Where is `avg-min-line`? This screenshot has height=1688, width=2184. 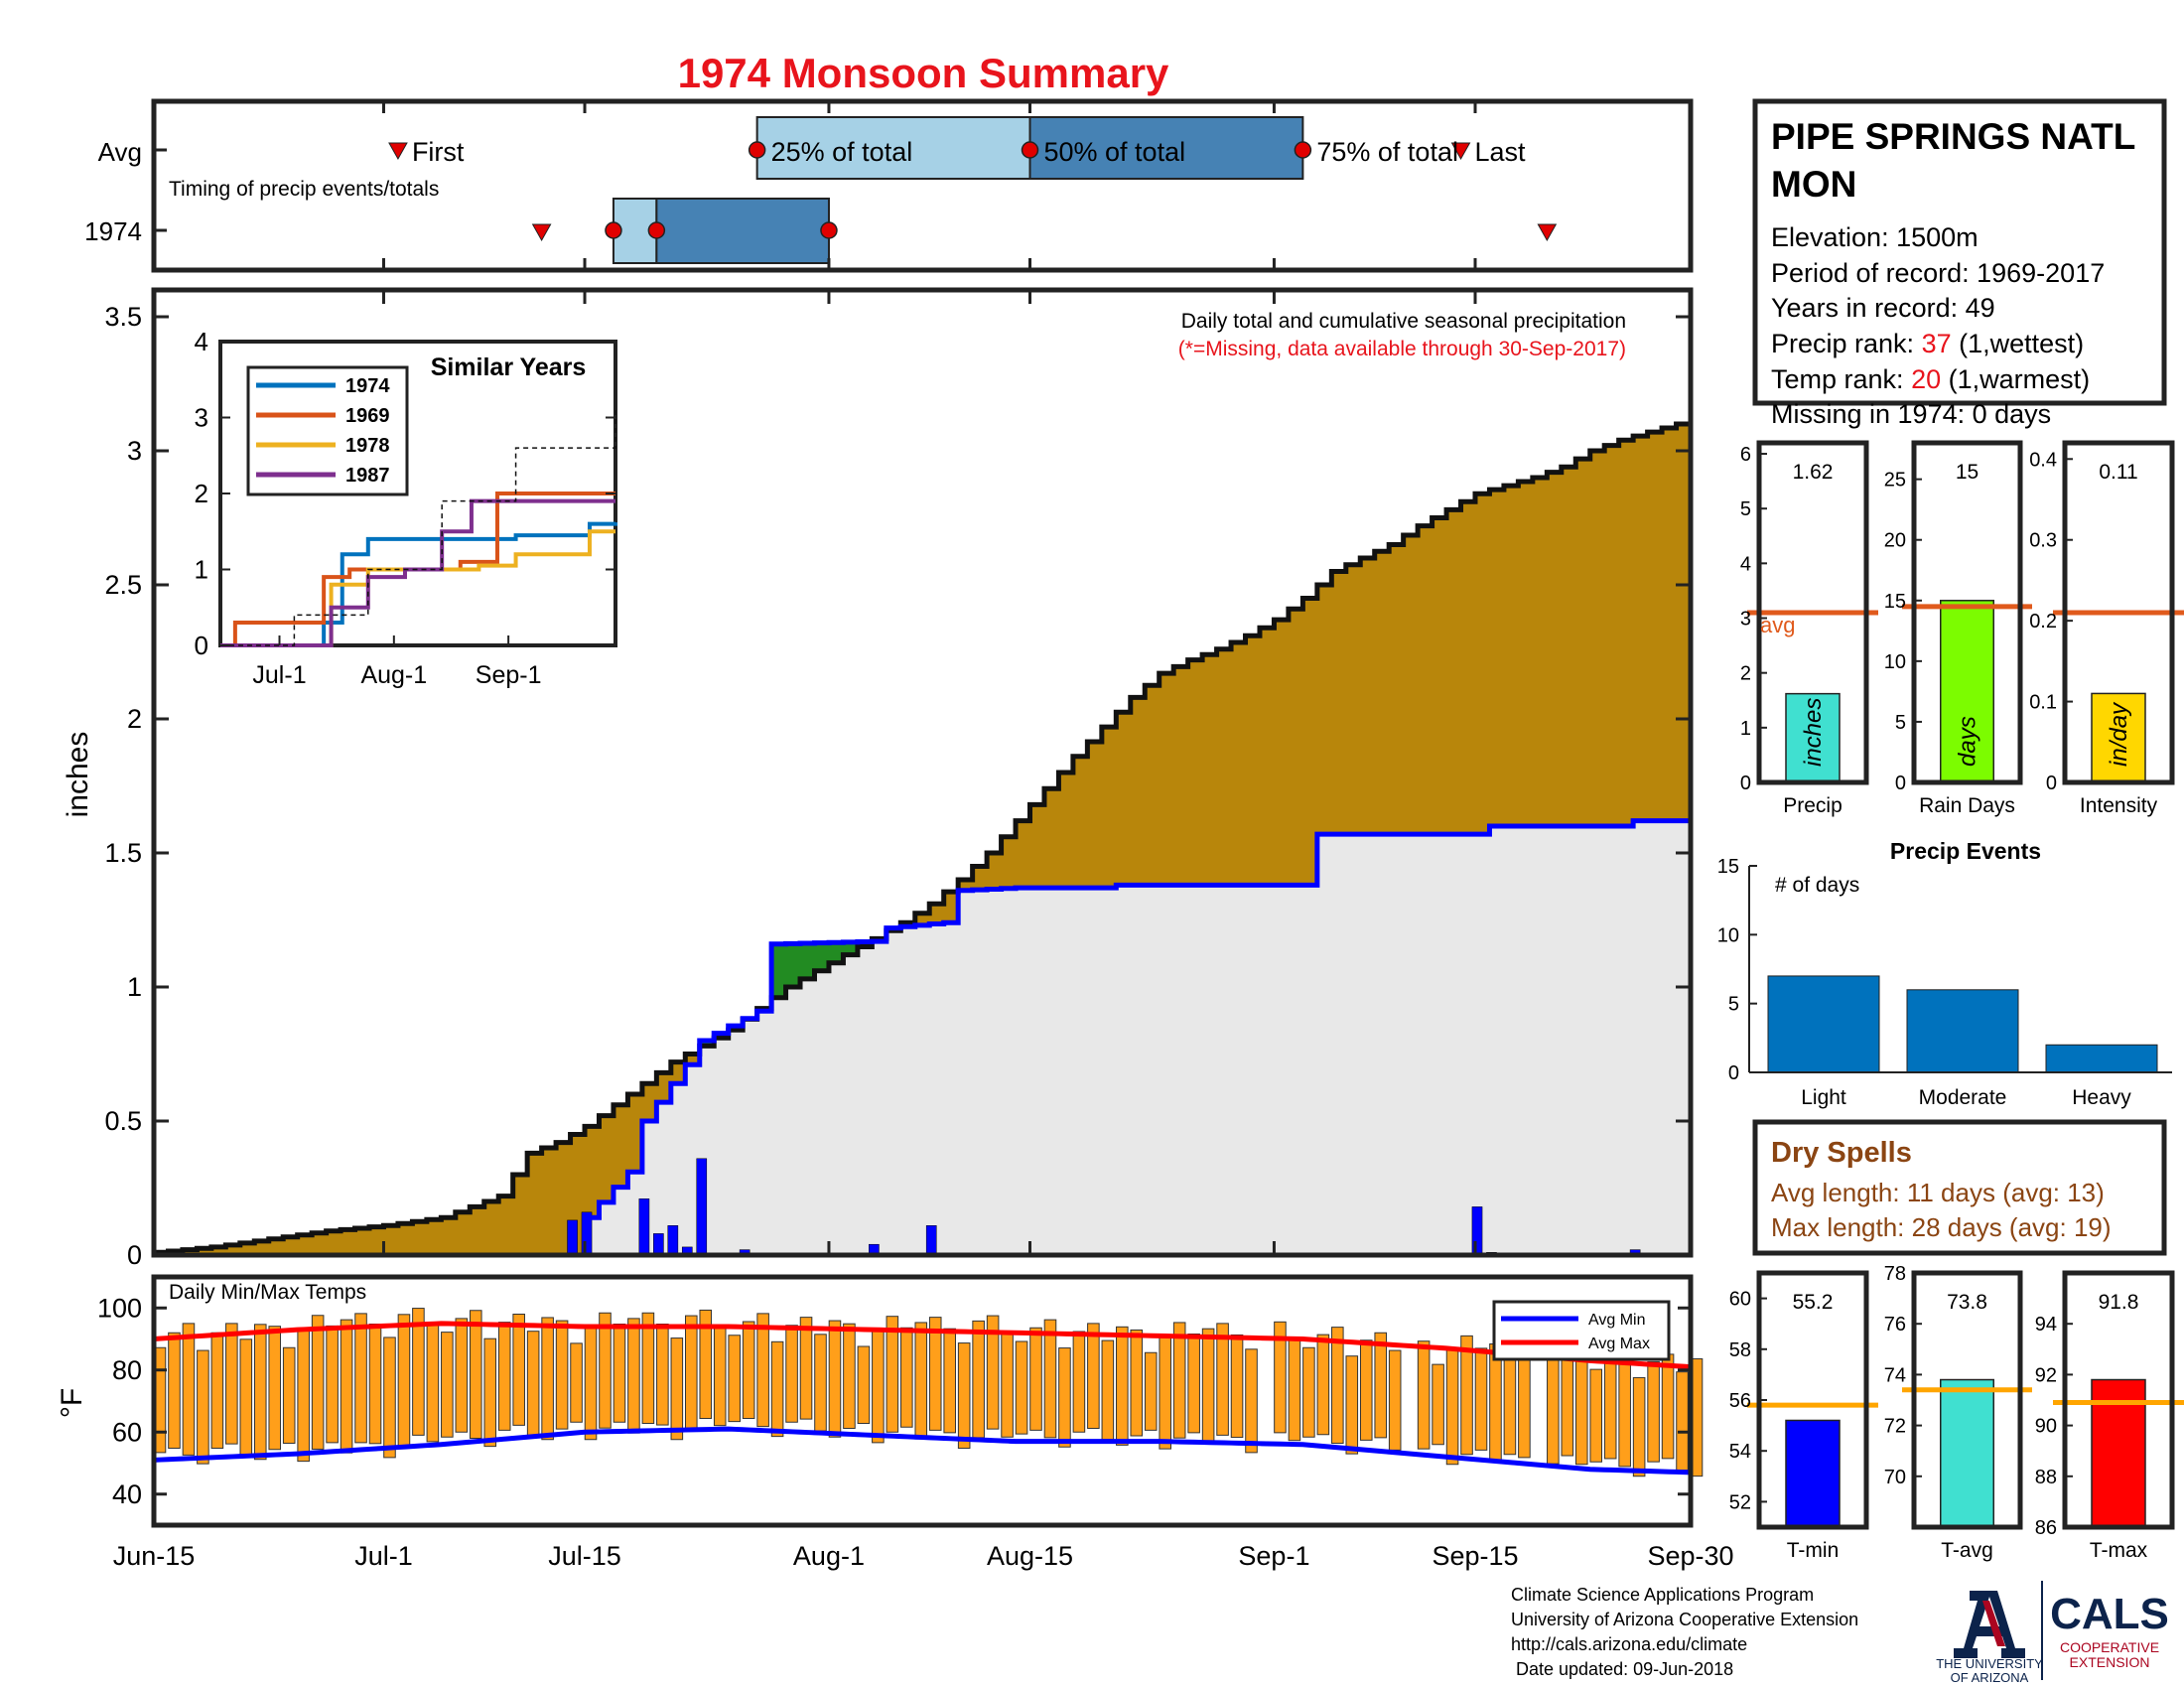
avg-min-line is located at coordinates (922, 1451).